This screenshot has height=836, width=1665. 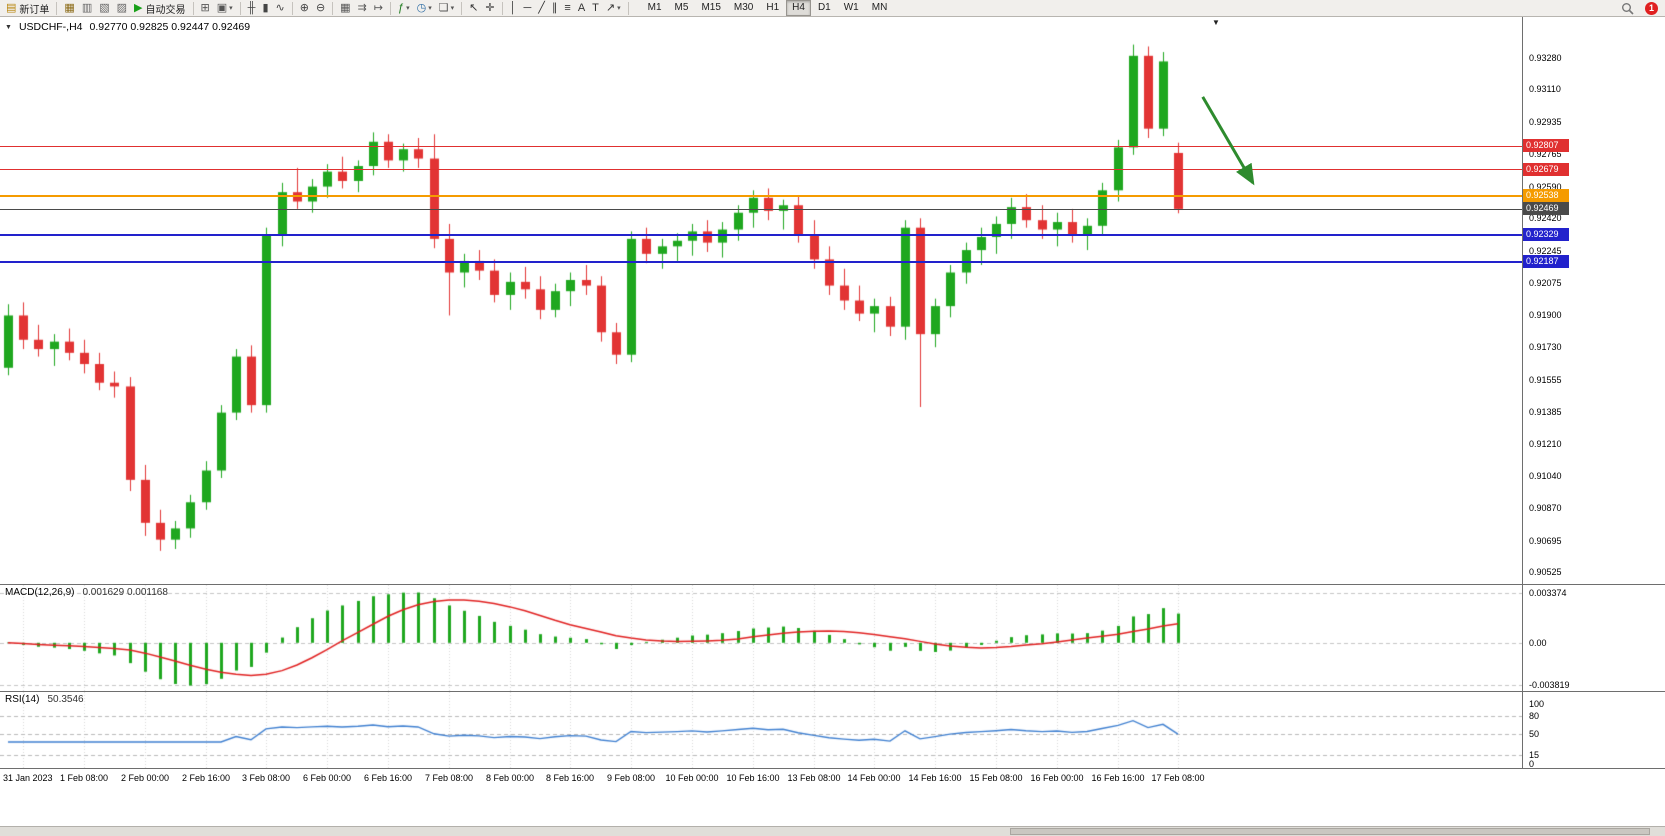 I want to click on price-level-badge: 0.92329, so click(x=1546, y=235).